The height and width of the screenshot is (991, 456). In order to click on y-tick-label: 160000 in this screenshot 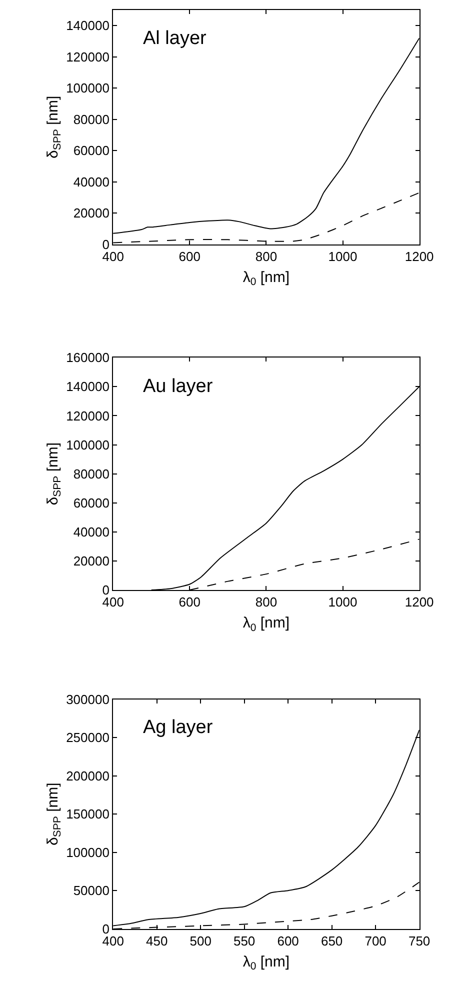, I will do `click(88, 358)`.